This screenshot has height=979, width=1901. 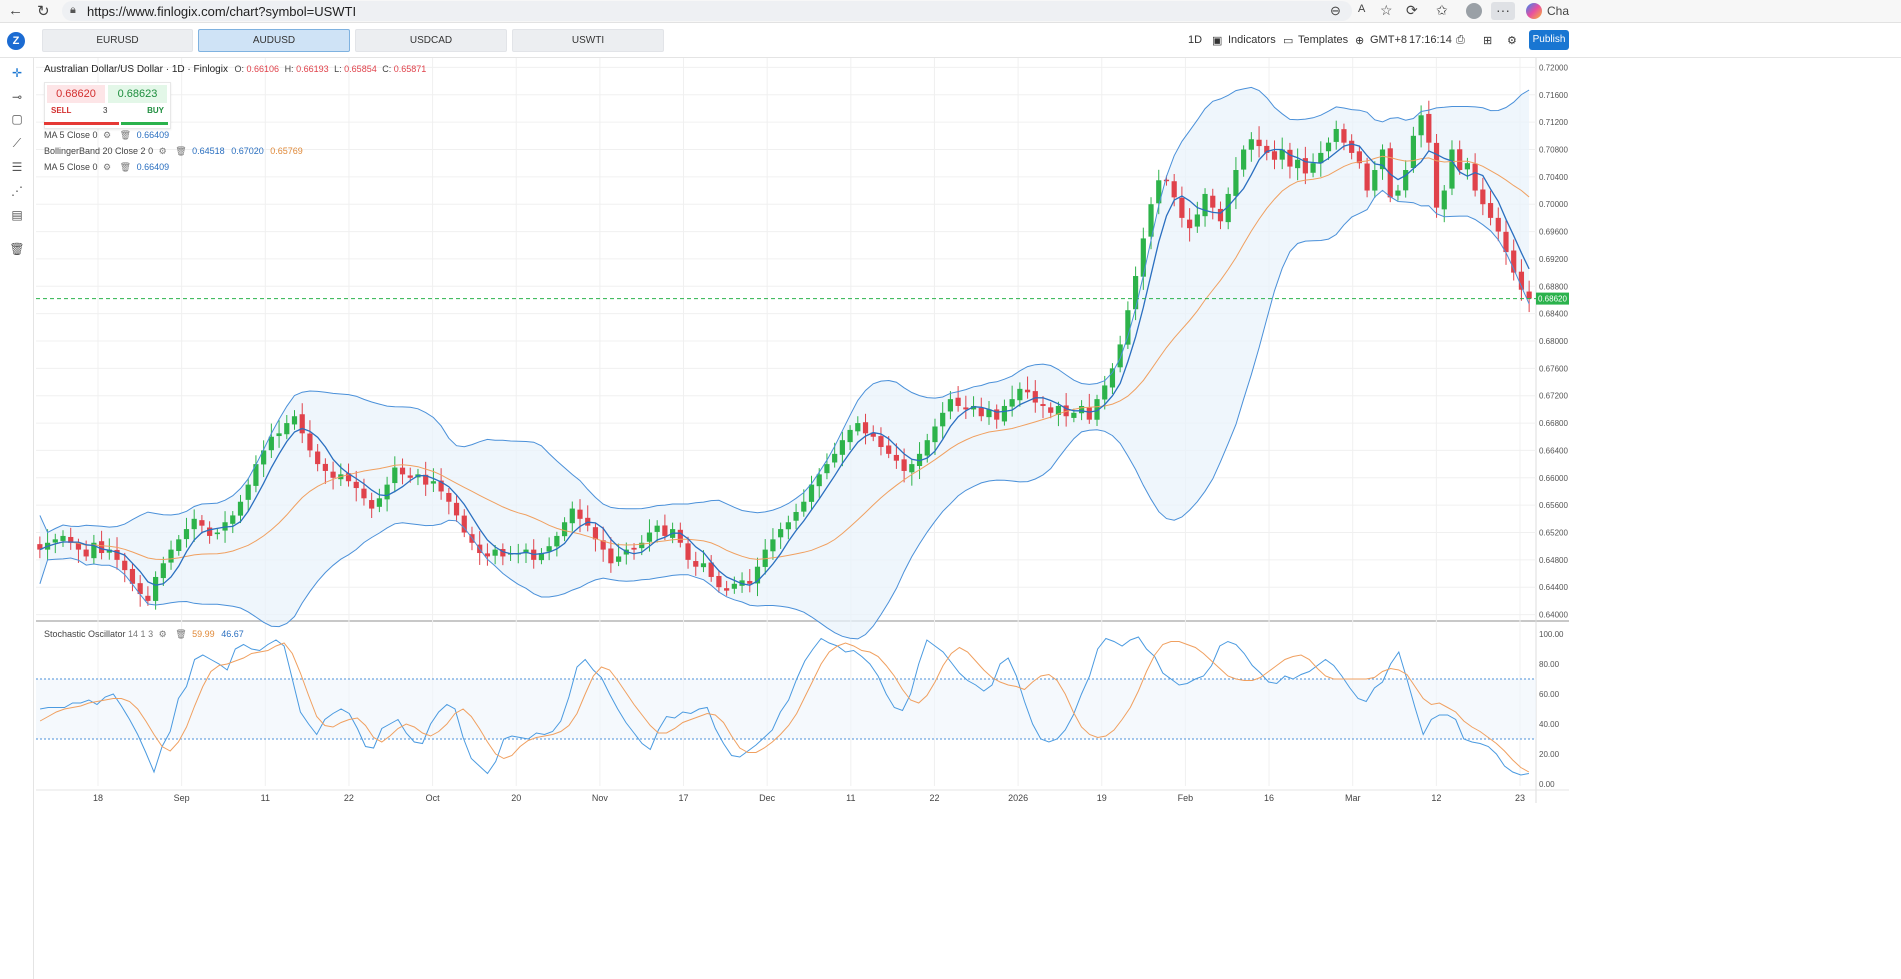 I want to click on copilot-icon, so click(x=1534, y=11).